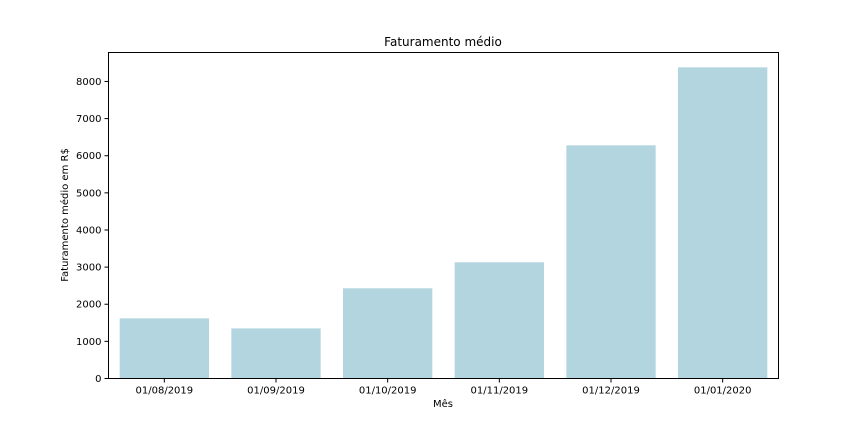 This screenshot has height=432, width=864. I want to click on x-tick-label: 01/10/2019, so click(388, 391).